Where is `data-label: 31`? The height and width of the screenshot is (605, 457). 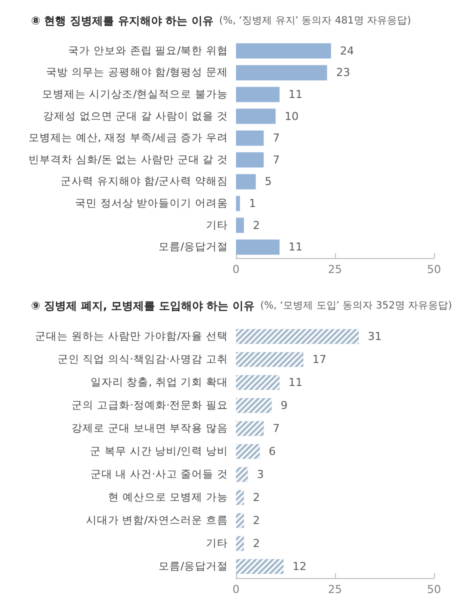 data-label: 31 is located at coordinates (375, 336).